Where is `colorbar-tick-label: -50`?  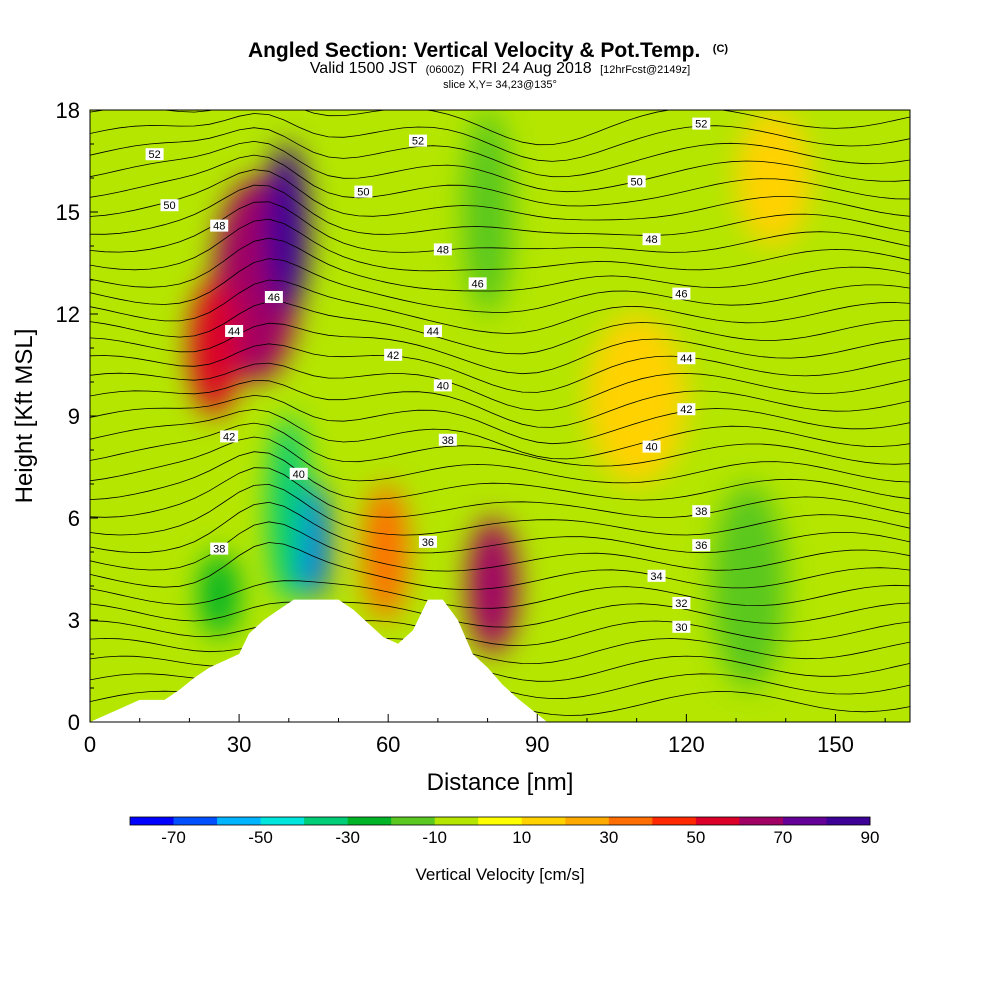
colorbar-tick-label: -50 is located at coordinates (260, 837).